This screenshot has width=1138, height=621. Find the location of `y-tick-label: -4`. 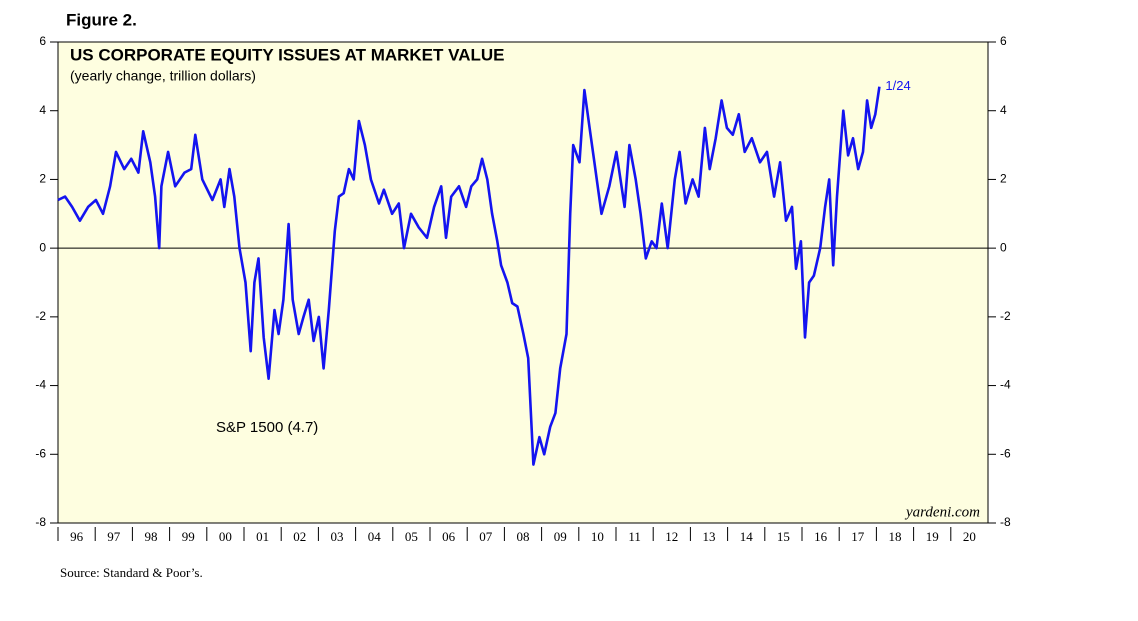

y-tick-label: -4 is located at coordinates (40, 385).